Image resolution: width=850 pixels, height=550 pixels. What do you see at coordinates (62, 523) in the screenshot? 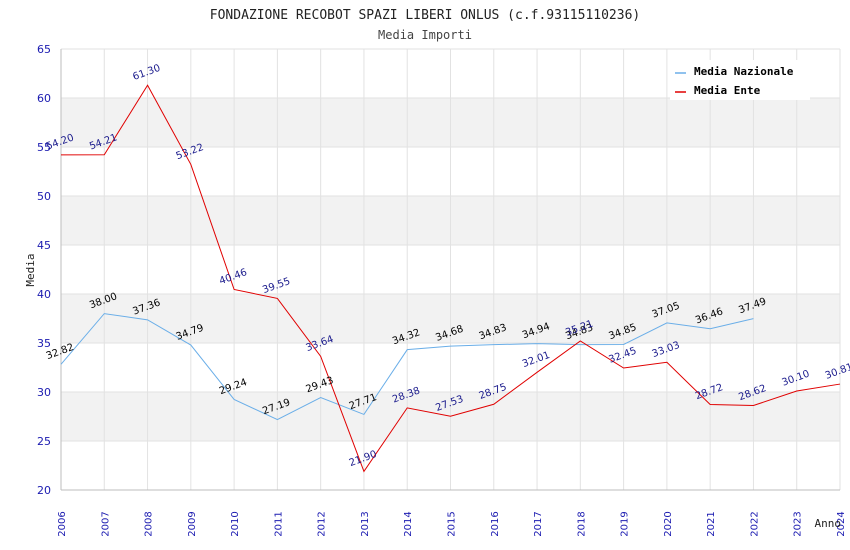
I see `x-tick-label: 2006` at bounding box center [62, 523].